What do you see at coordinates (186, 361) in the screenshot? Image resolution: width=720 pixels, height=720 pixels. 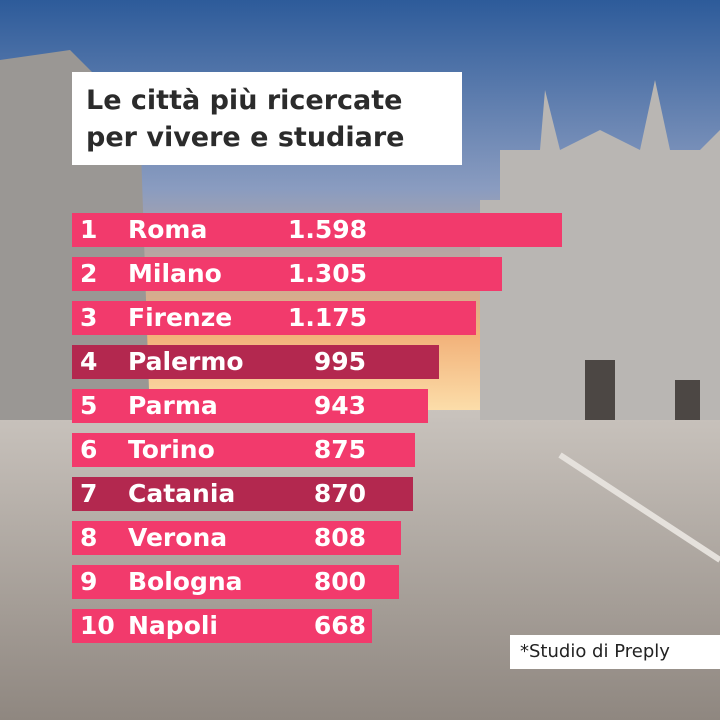 I see `city-label: Palermo` at bounding box center [186, 361].